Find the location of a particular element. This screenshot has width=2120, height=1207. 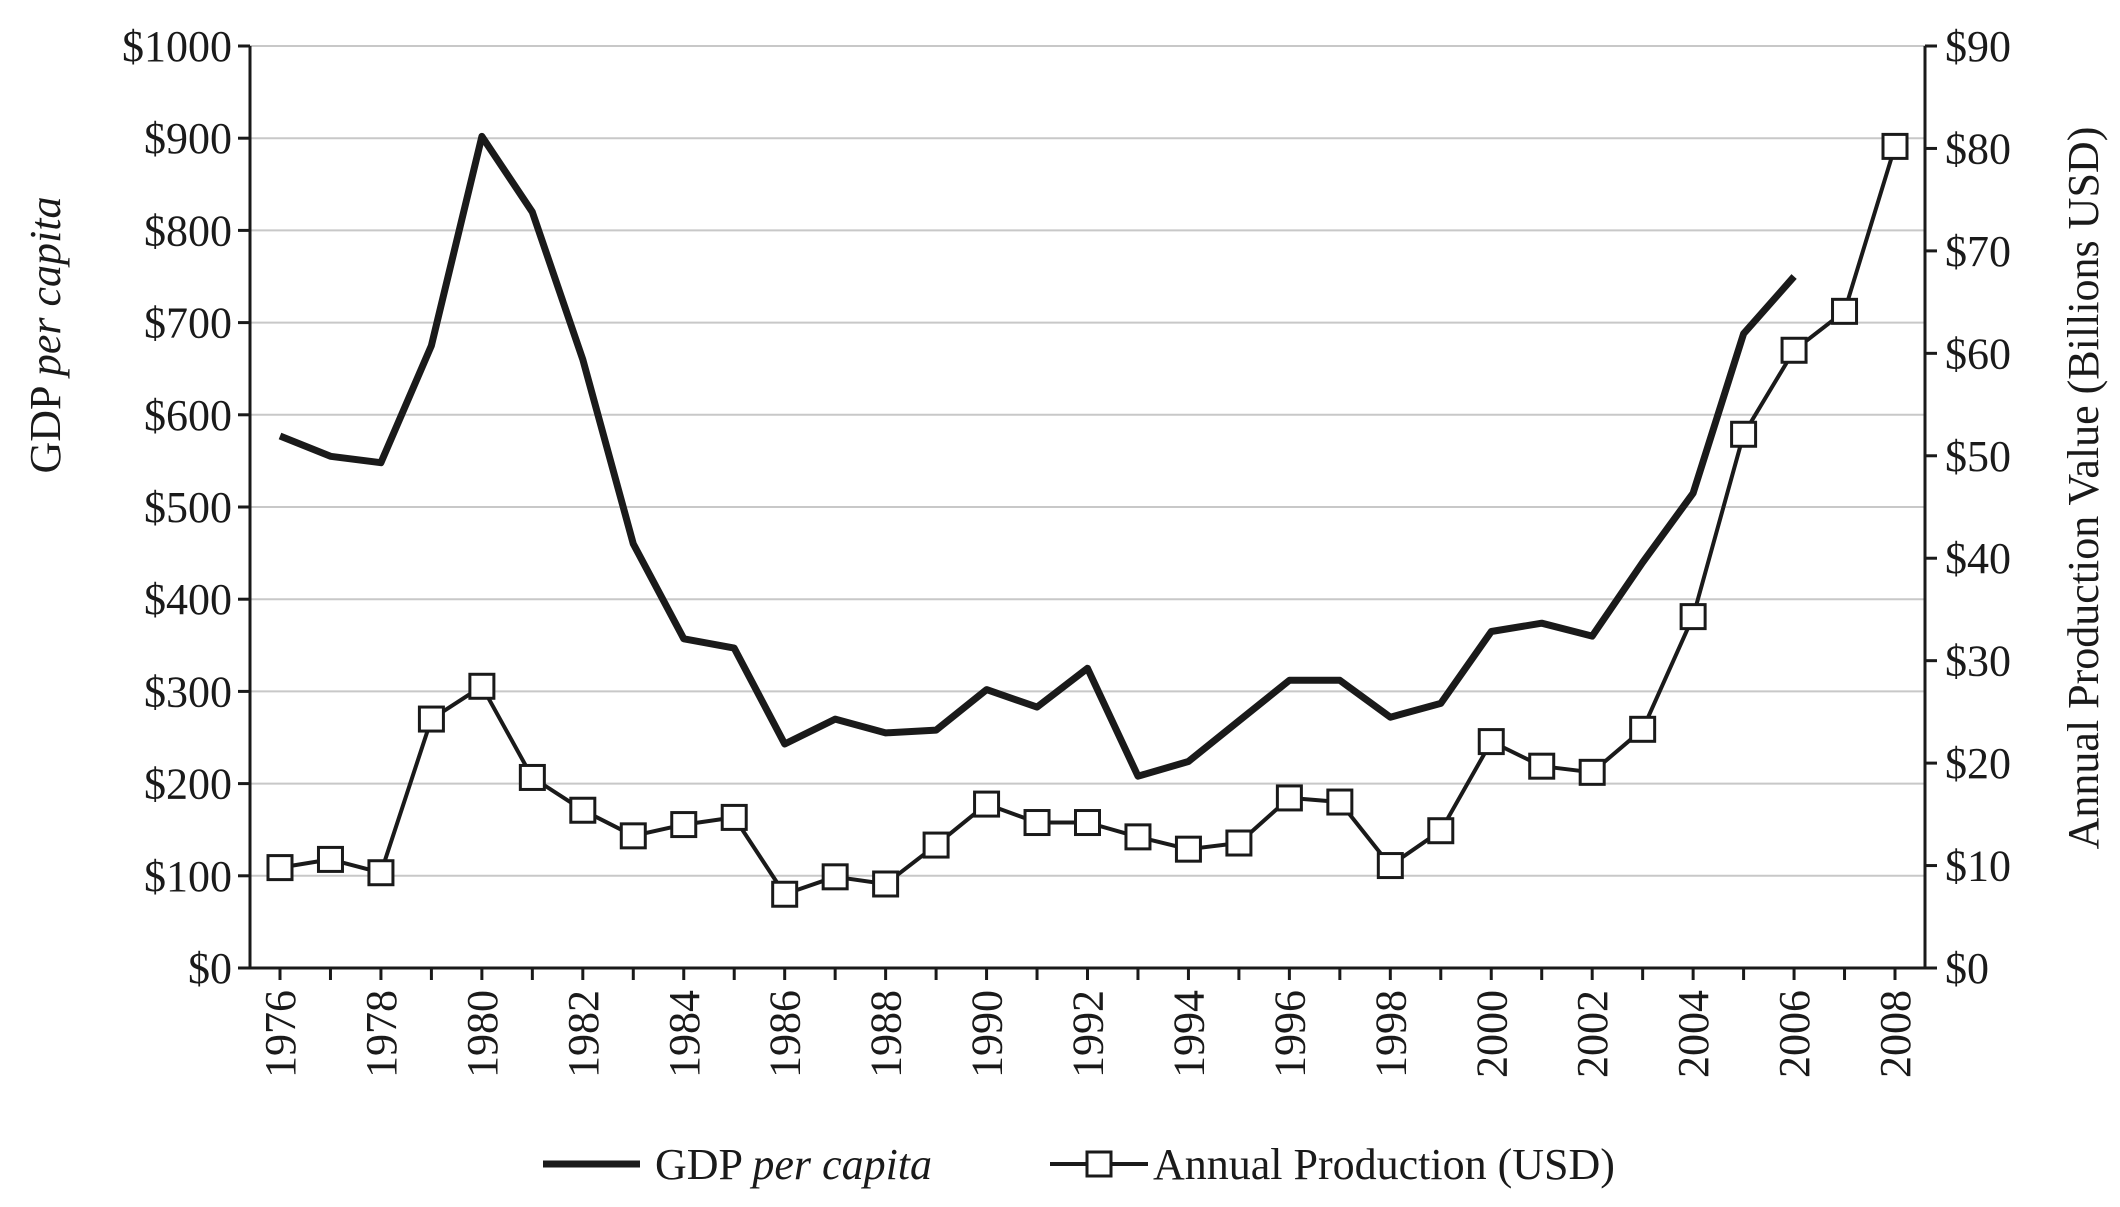

left-tick-label: $200 is located at coordinates (188, 784).